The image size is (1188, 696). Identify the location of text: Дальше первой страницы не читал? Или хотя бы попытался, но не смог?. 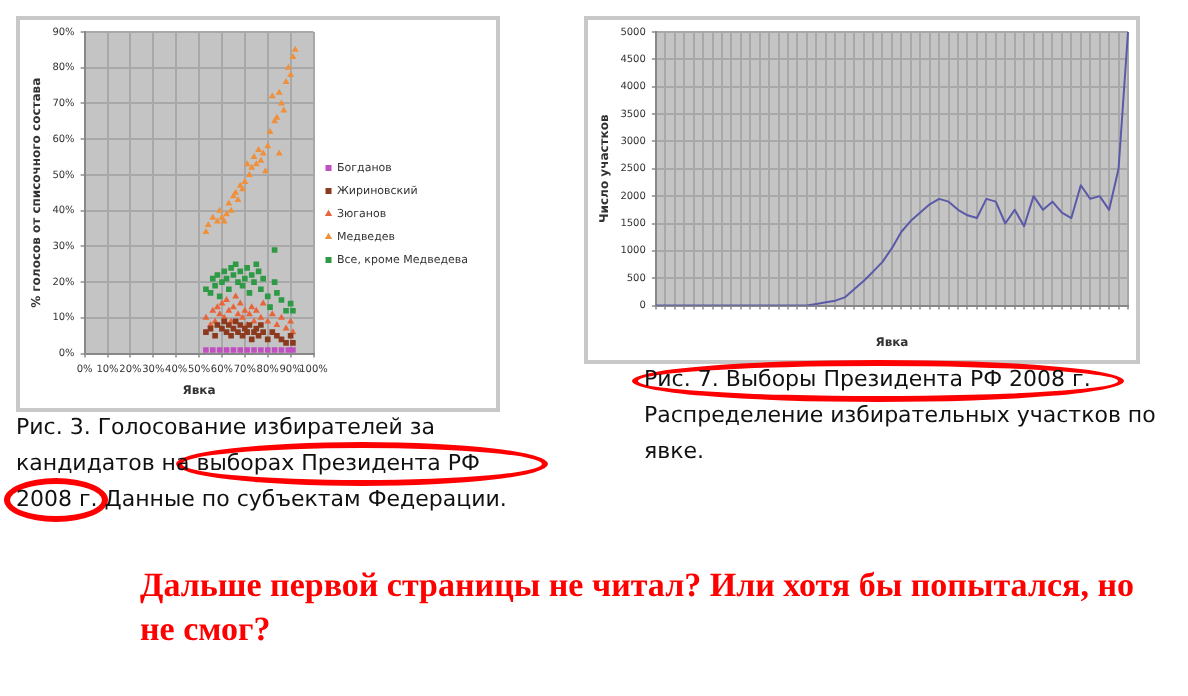
(638, 608).